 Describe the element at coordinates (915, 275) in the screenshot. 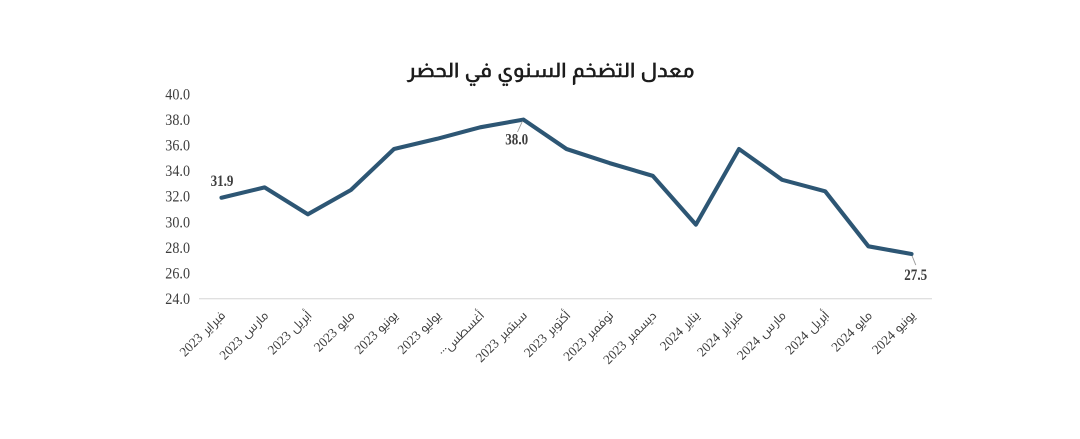

I see `svg-text: 27.5` at that location.